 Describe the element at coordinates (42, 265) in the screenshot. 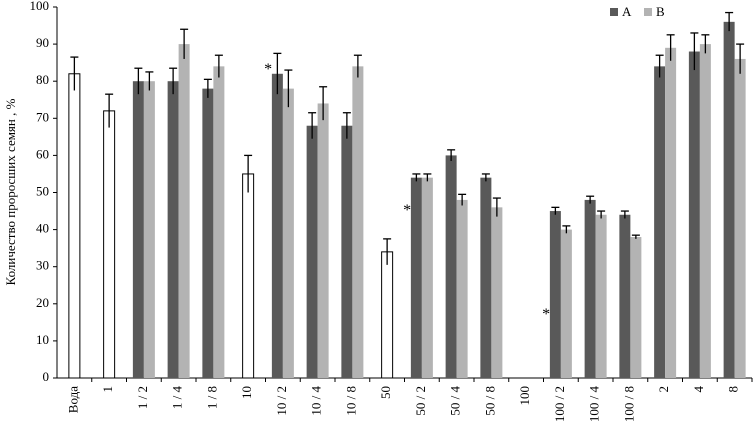

I see `y-tick-label: 30` at that location.